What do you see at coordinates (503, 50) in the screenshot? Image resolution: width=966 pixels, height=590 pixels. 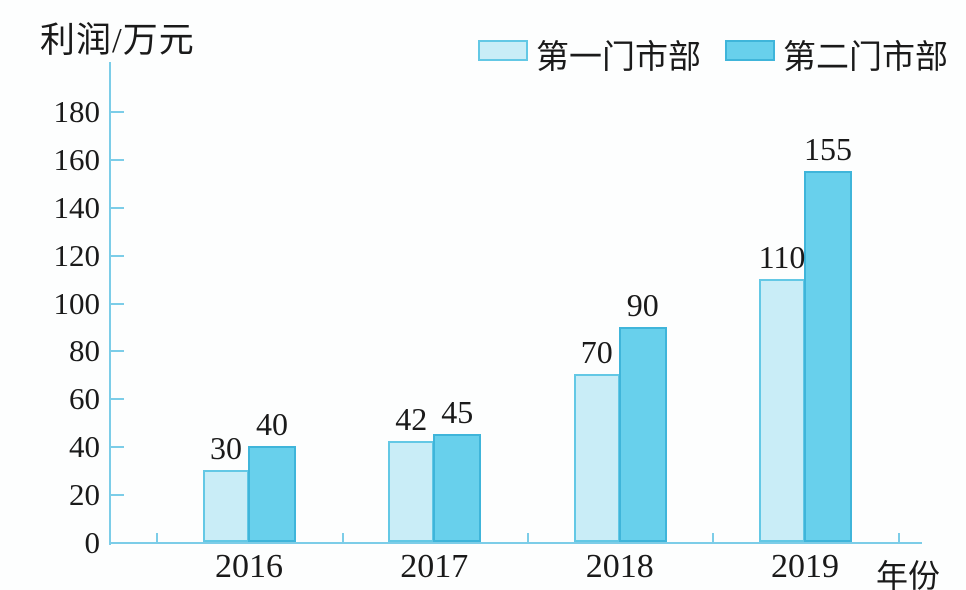 I see `legend-swatch-series1` at bounding box center [503, 50].